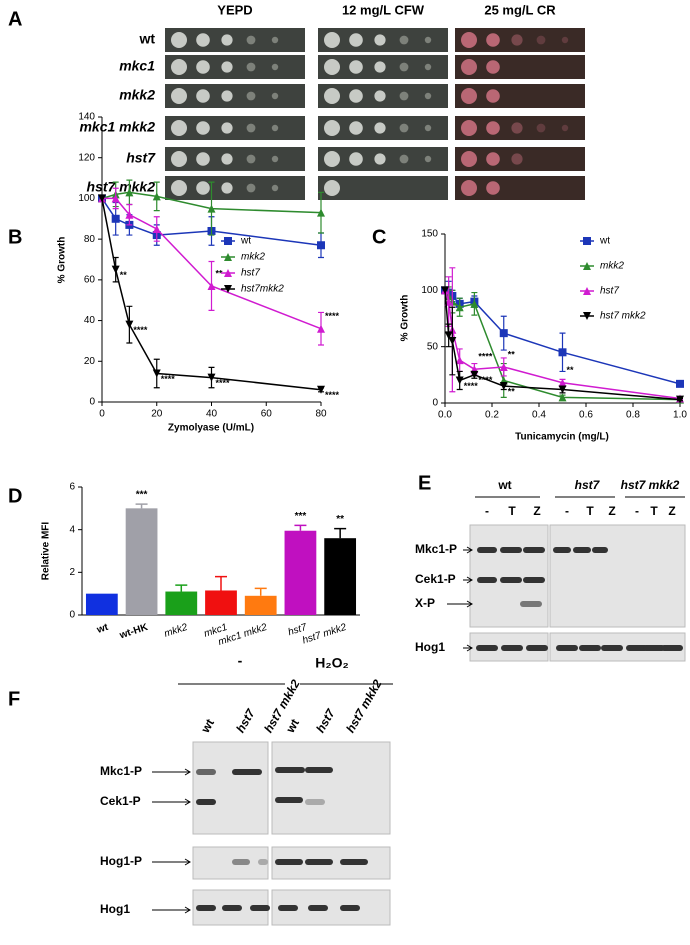 The height and width of the screenshot is (945, 690). I want to click on panel-label: B, so click(15, 237).